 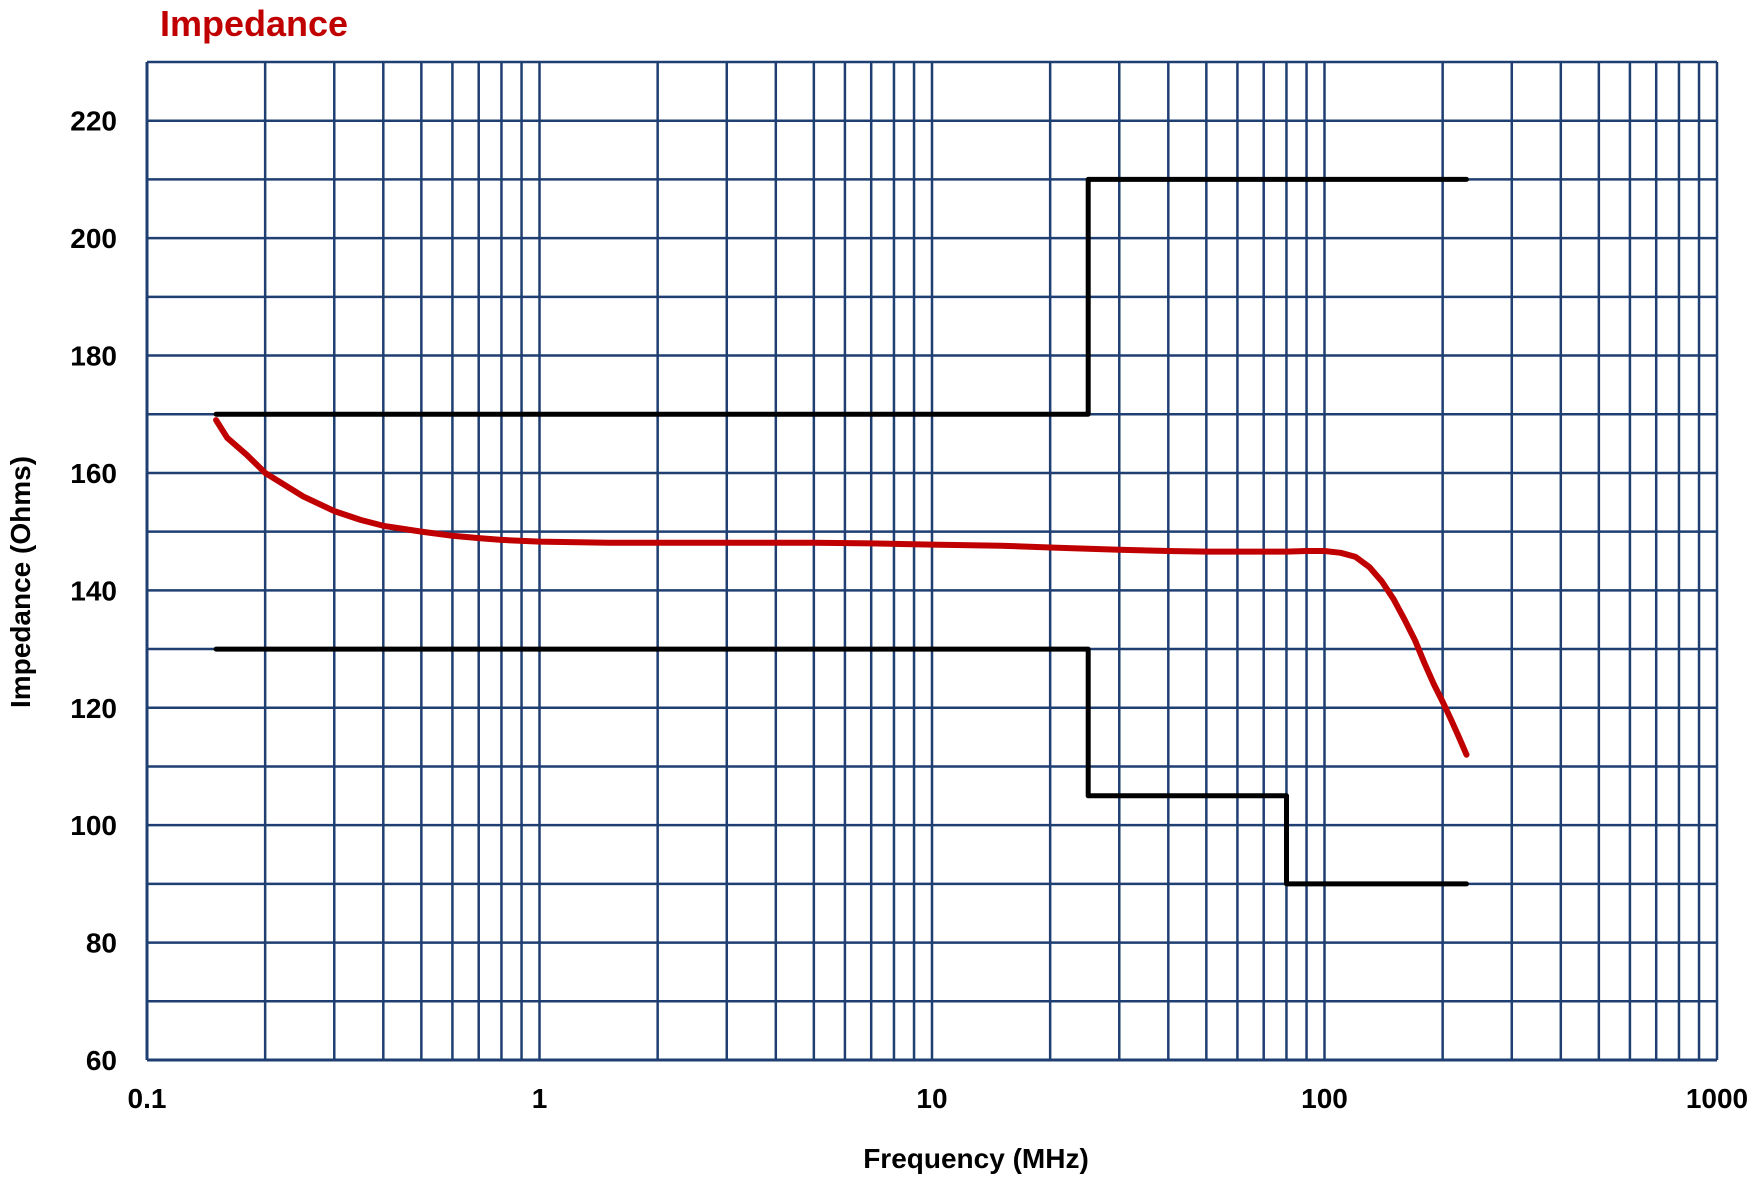 What do you see at coordinates (93, 473) in the screenshot?
I see `y-tick-label: 160` at bounding box center [93, 473].